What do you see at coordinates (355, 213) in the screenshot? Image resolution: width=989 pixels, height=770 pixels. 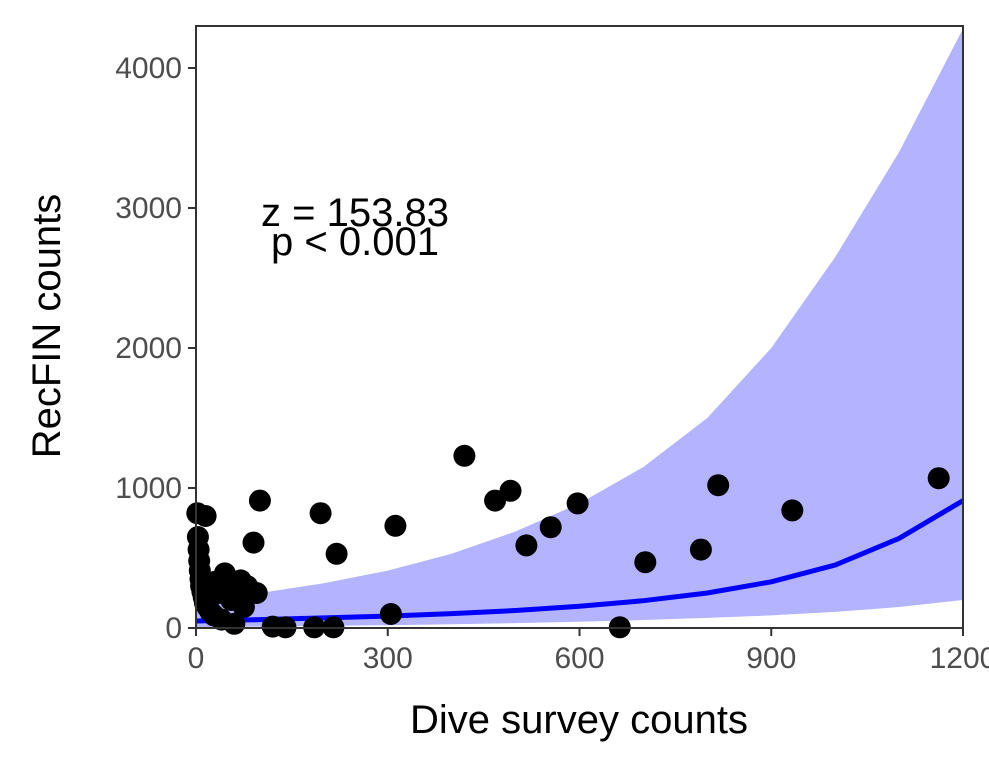 I see `z-statistic-annotation: z = 153.83` at bounding box center [355, 213].